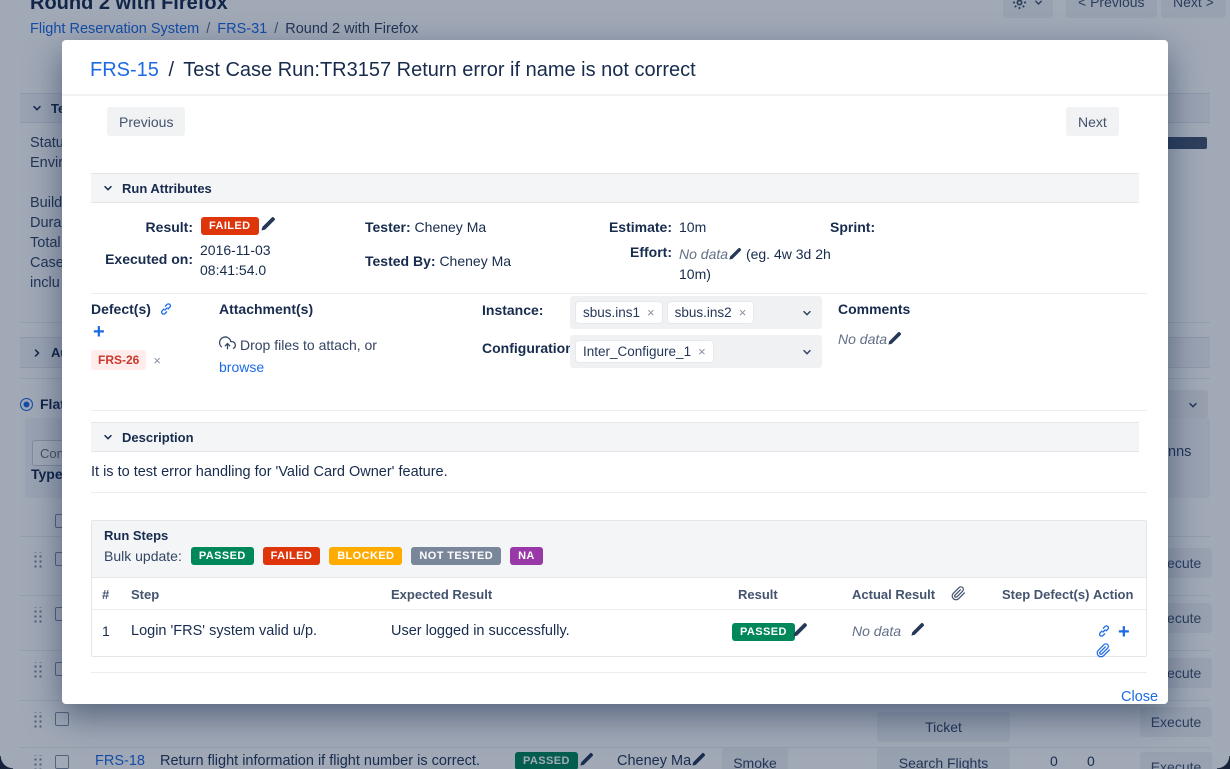 Image resolution: width=1230 pixels, height=769 pixels. I want to click on row-checkbox, so click(62, 719).